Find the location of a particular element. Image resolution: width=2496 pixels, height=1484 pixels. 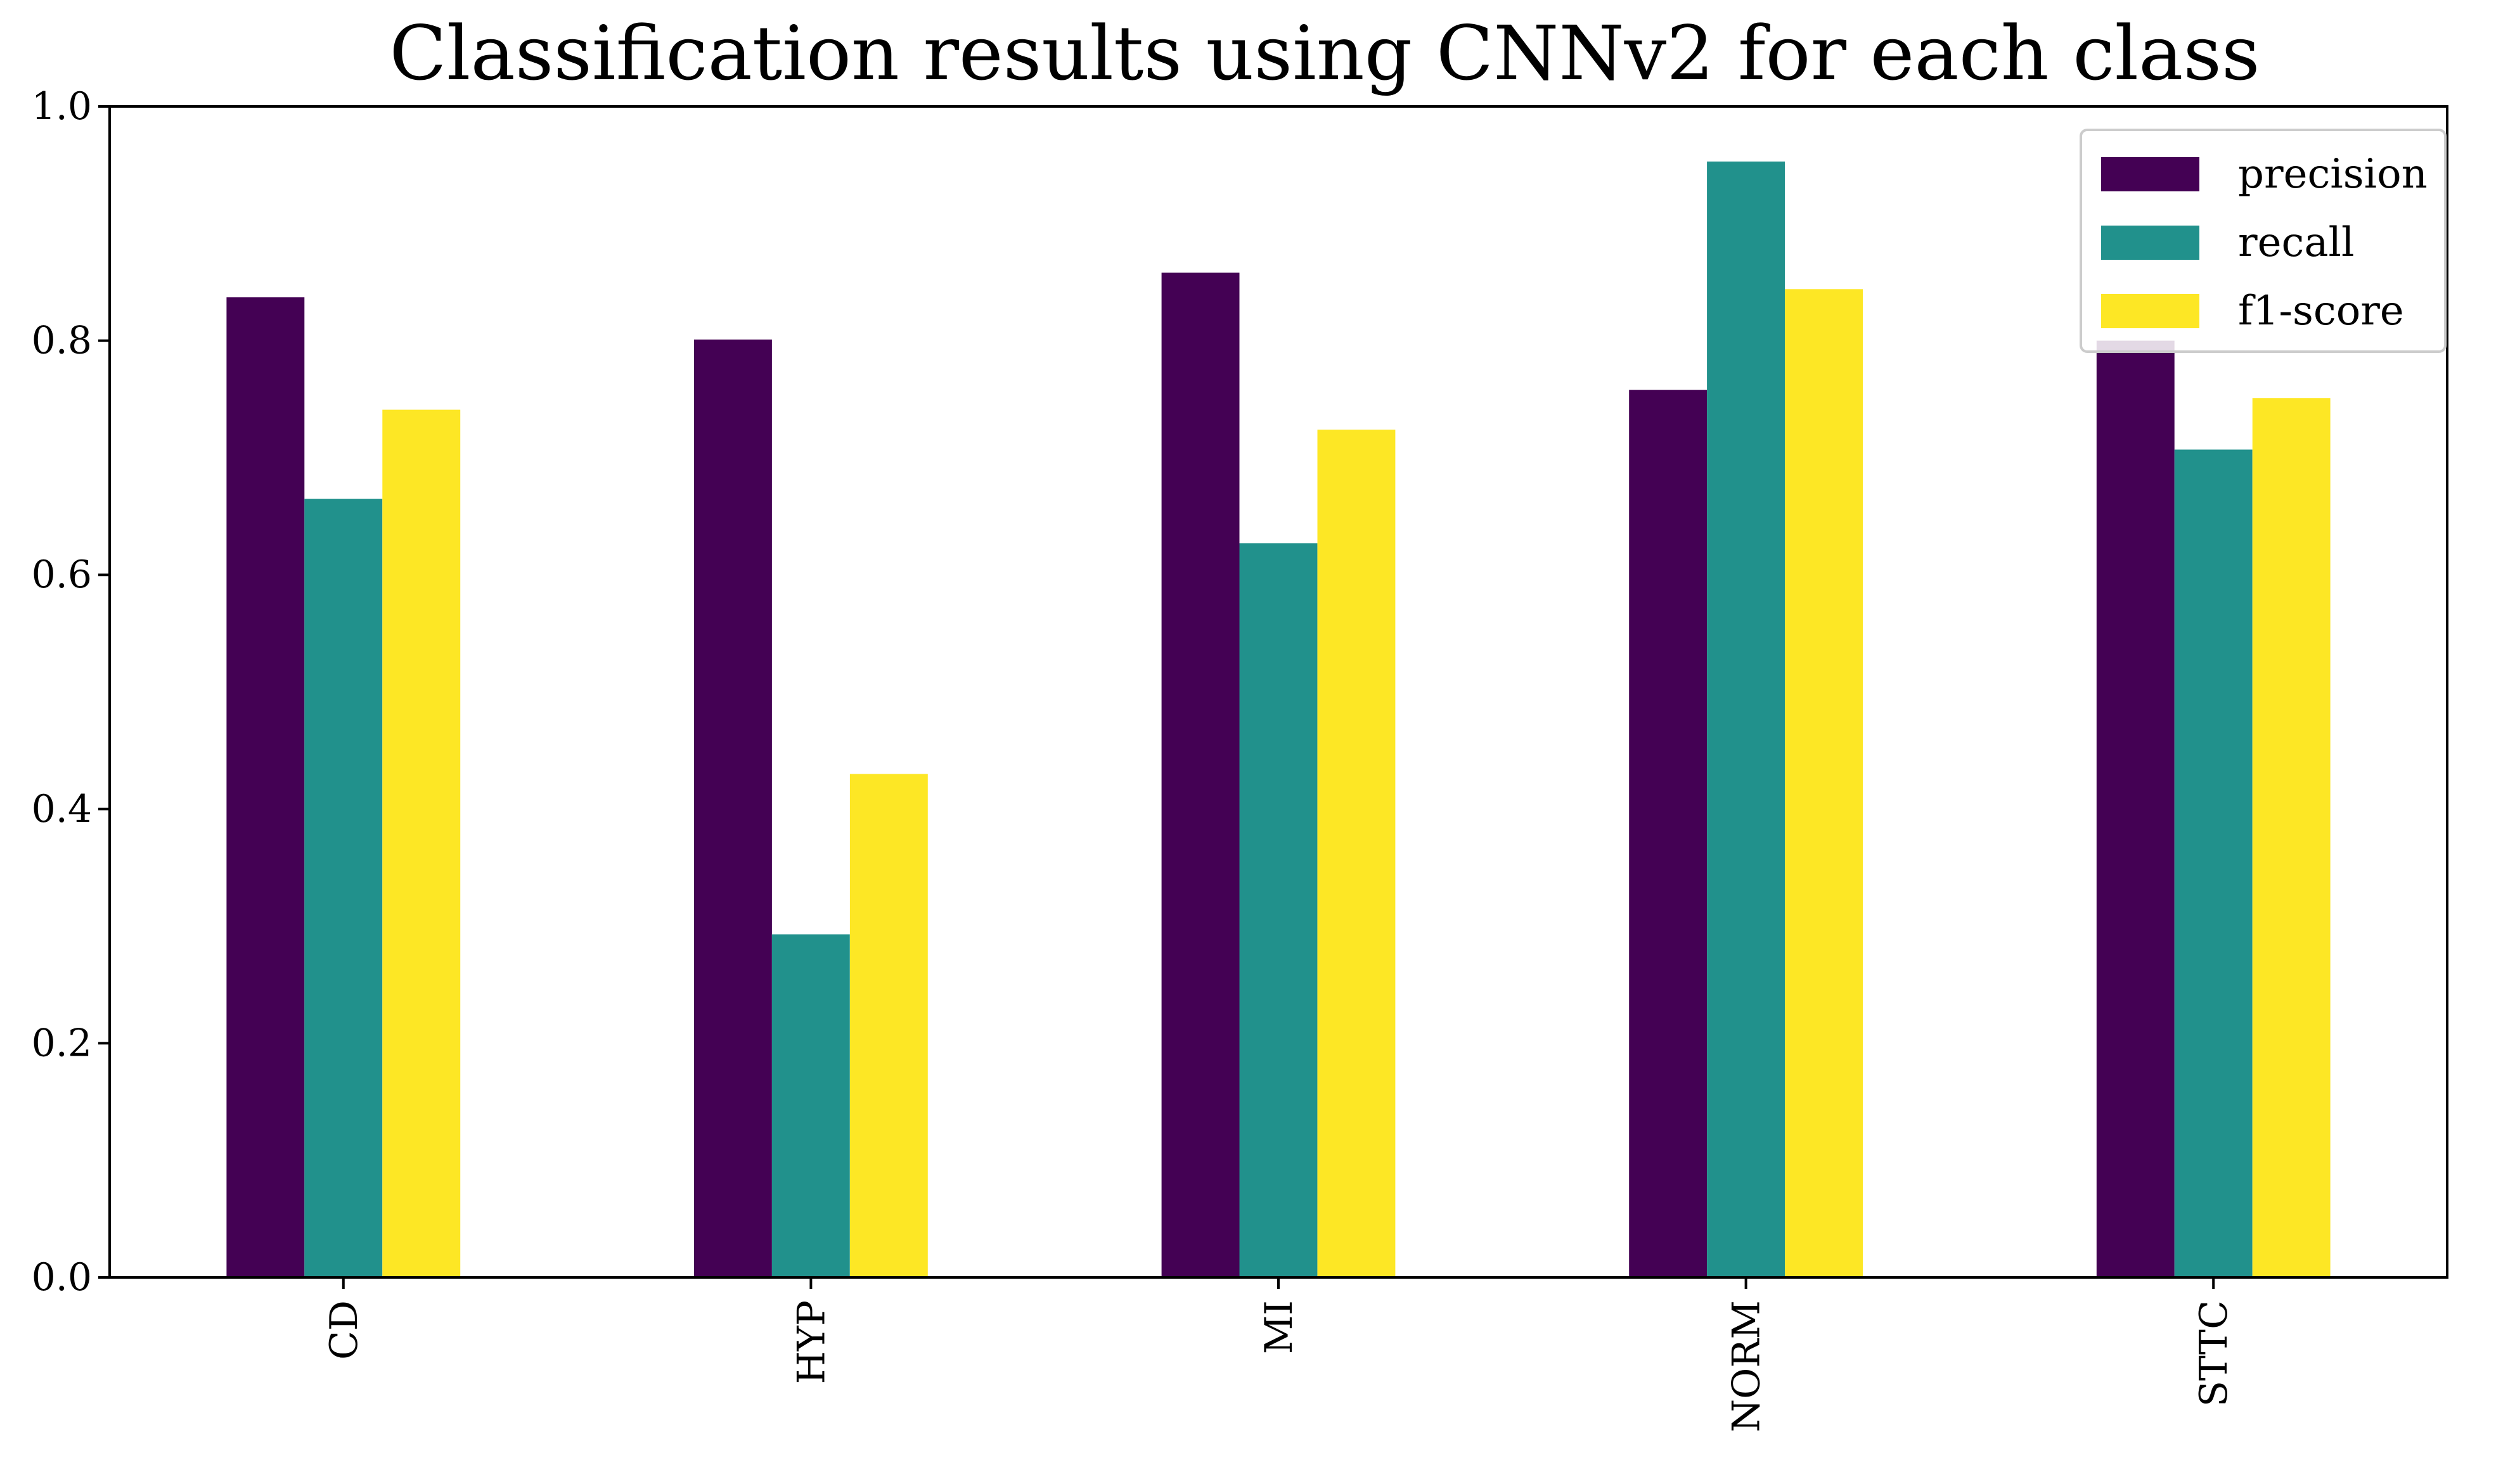

bar-sttc-precision is located at coordinates (2135, 808).